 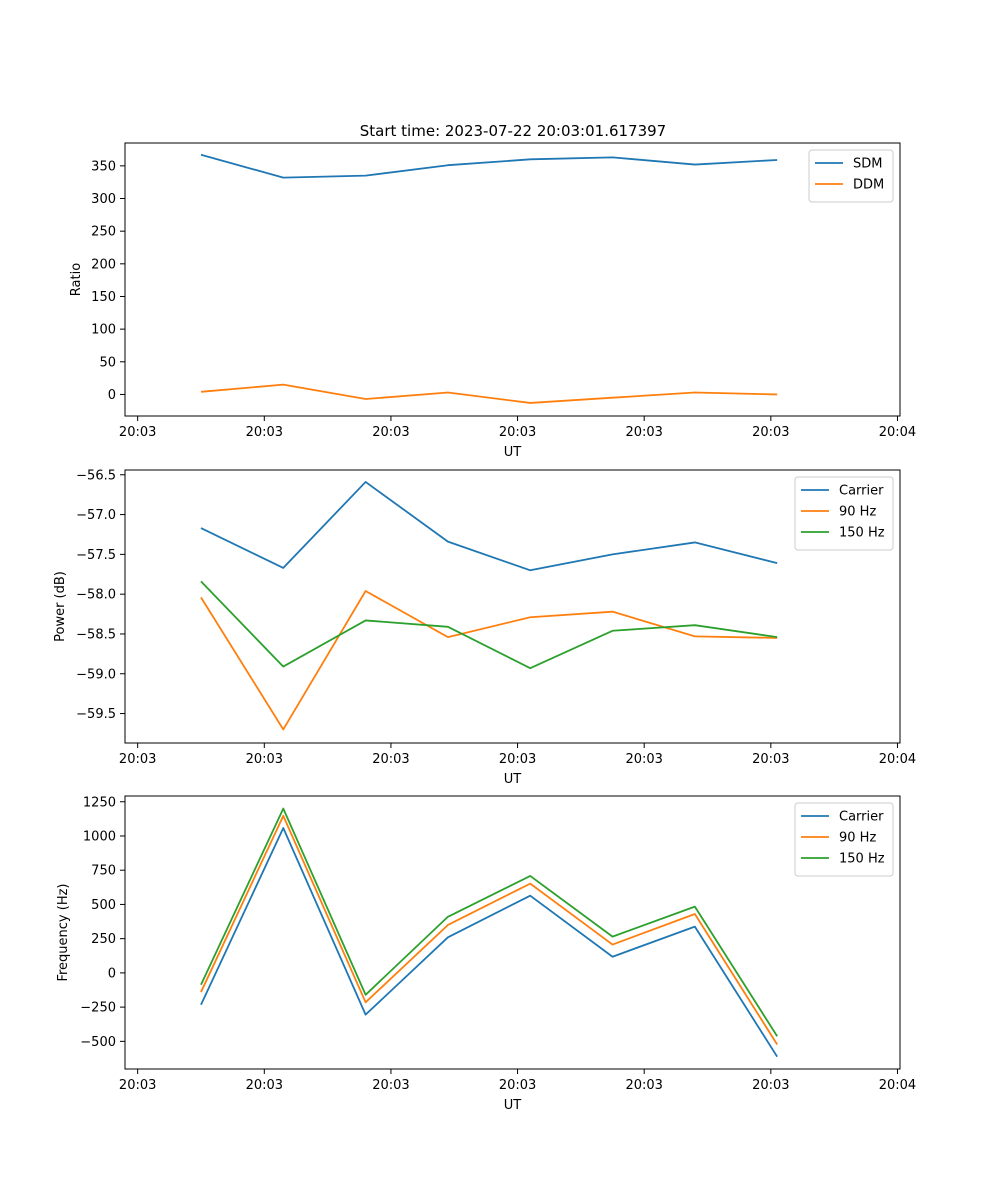 I want to click on power-series-90-hz-line, so click(x=489, y=660).